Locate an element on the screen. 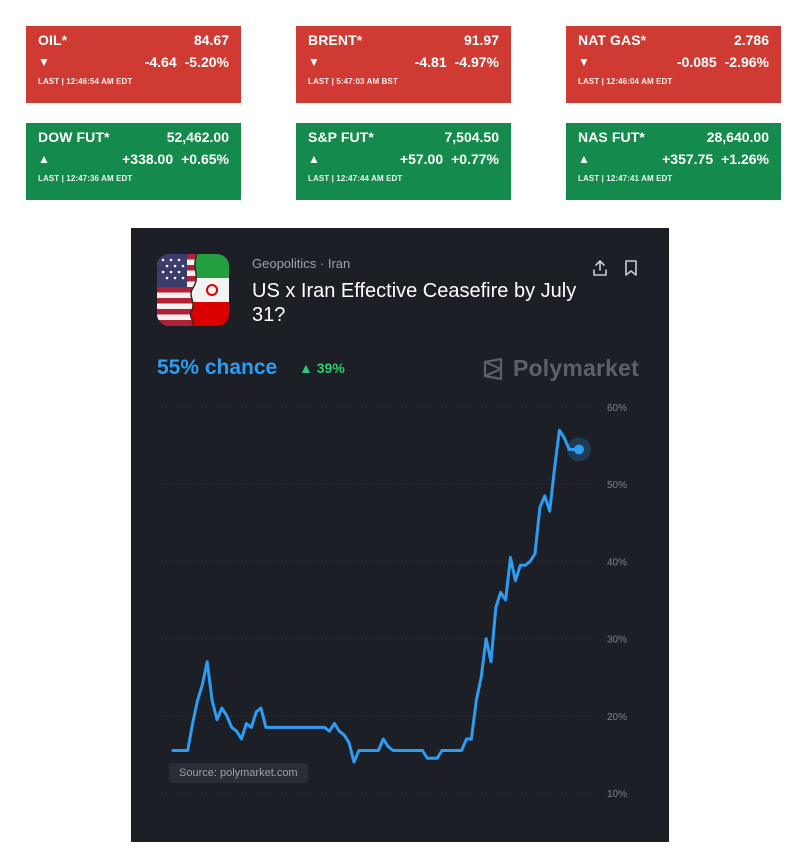 Image resolution: width=800 pixels, height=857 pixels. brand-name: Polymarket is located at coordinates (576, 368).